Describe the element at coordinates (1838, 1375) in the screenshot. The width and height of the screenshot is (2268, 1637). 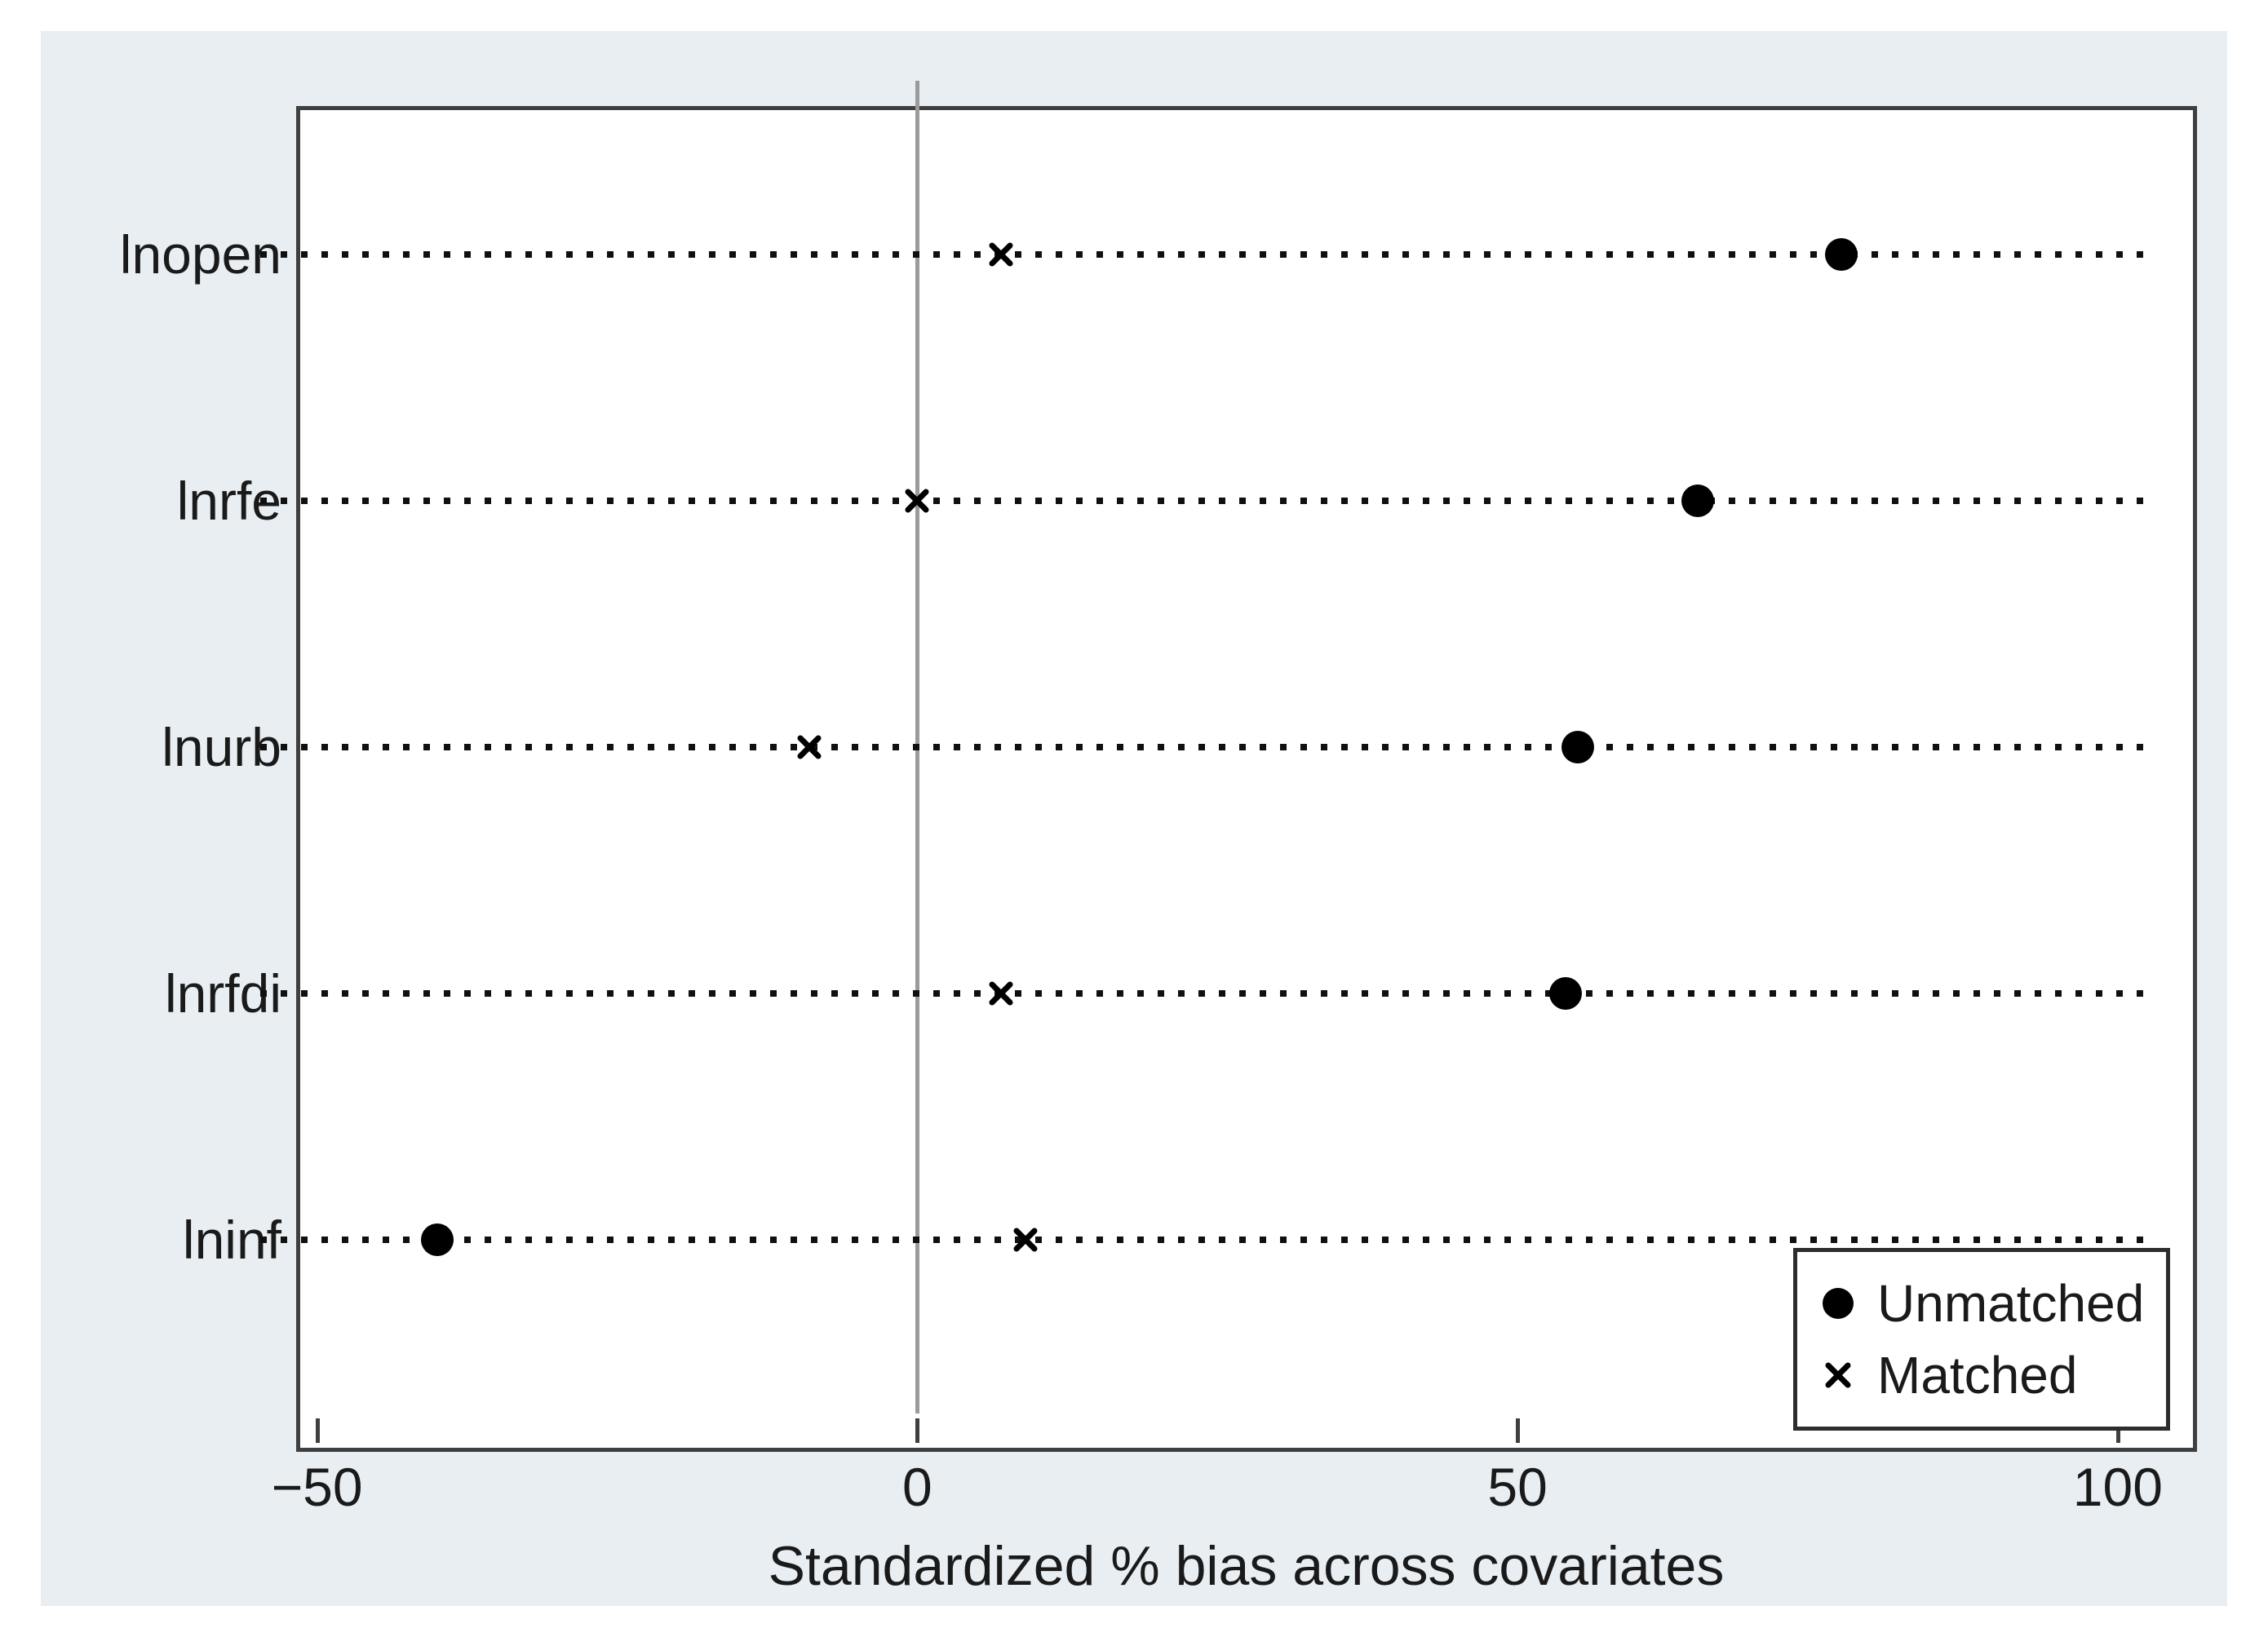
I see `x-cross-icon` at that location.